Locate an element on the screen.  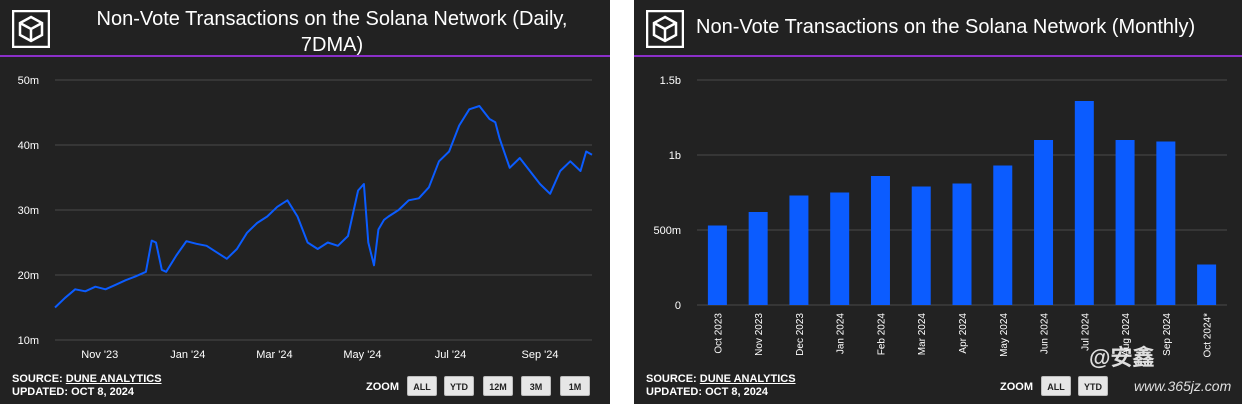
x-tick-label: Jan 2024 is located at coordinates (841, 334).